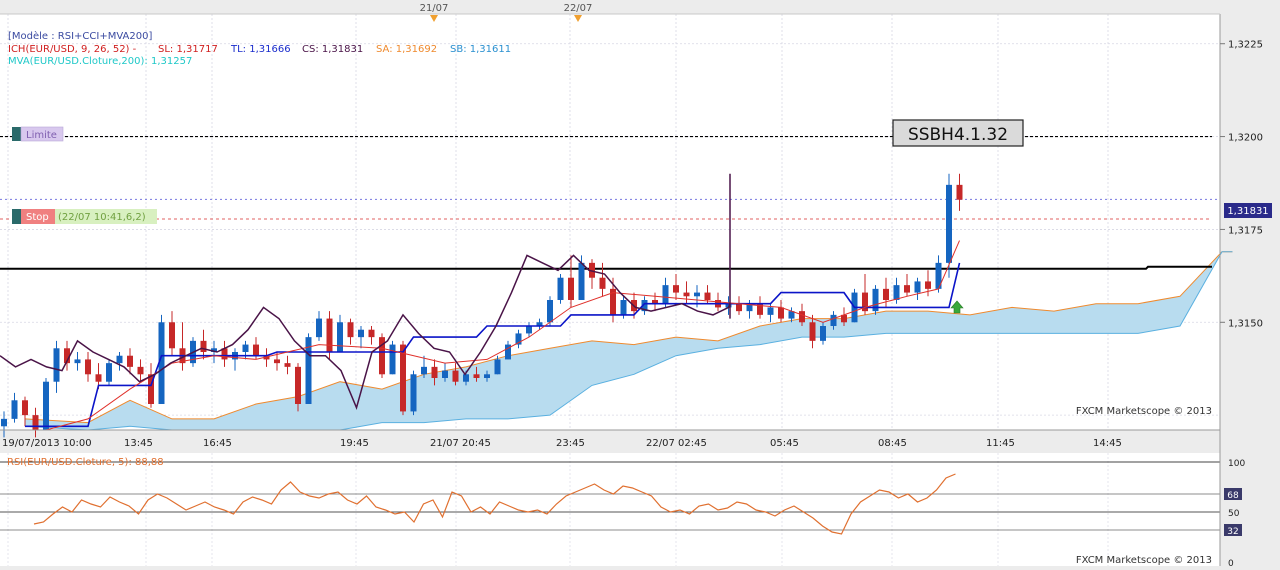 The width and height of the screenshot is (1280, 570). Describe the element at coordinates (102, 217) in the screenshot. I see `stop-detail-text: (22/07 10:41,6,2)` at that location.